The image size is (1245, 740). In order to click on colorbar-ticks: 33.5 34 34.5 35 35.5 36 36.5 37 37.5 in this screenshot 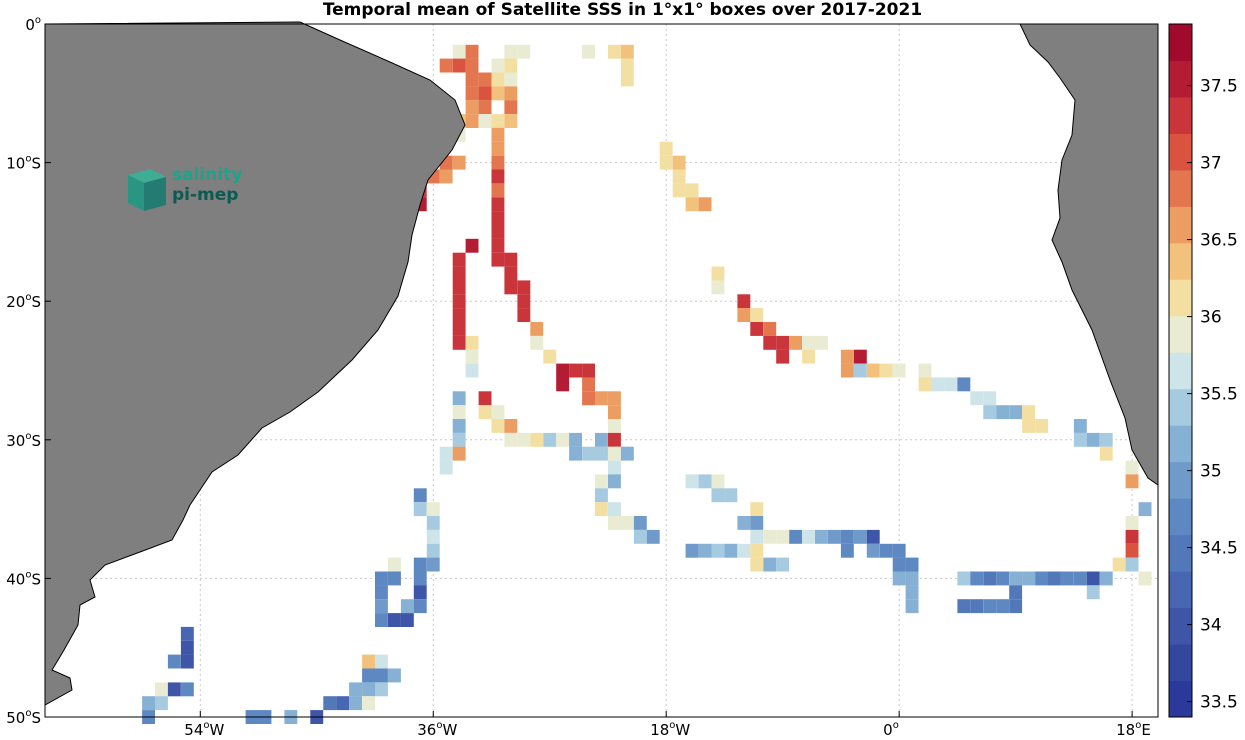, I will do `click(1212, 395)`.